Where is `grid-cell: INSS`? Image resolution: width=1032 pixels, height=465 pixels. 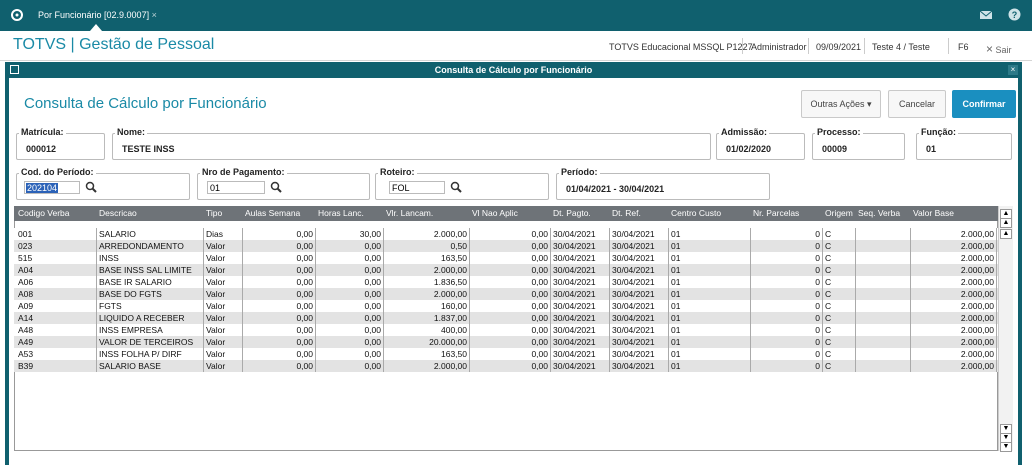 grid-cell: INSS is located at coordinates (150, 258).